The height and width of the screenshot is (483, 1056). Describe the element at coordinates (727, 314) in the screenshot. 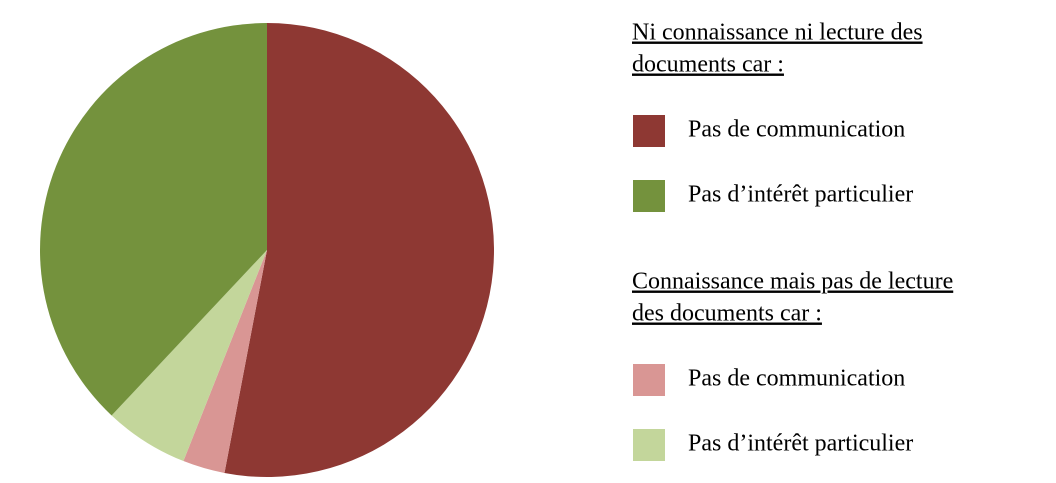

I see `legend-title: des documents car :` at that location.